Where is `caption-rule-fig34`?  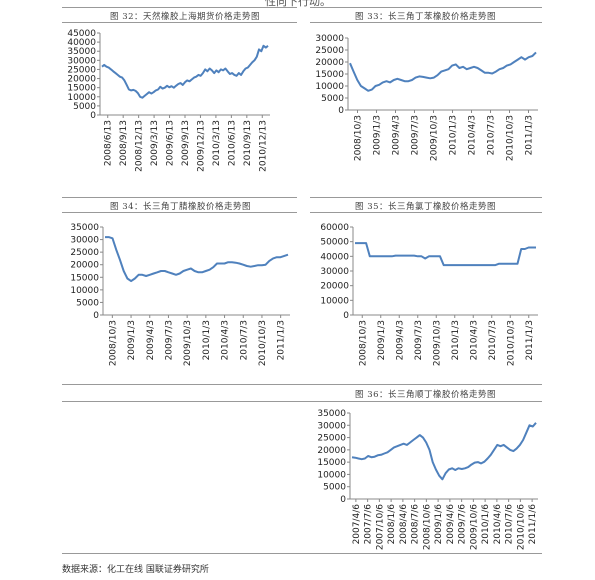 caption-rule-fig34 is located at coordinates (179, 197).